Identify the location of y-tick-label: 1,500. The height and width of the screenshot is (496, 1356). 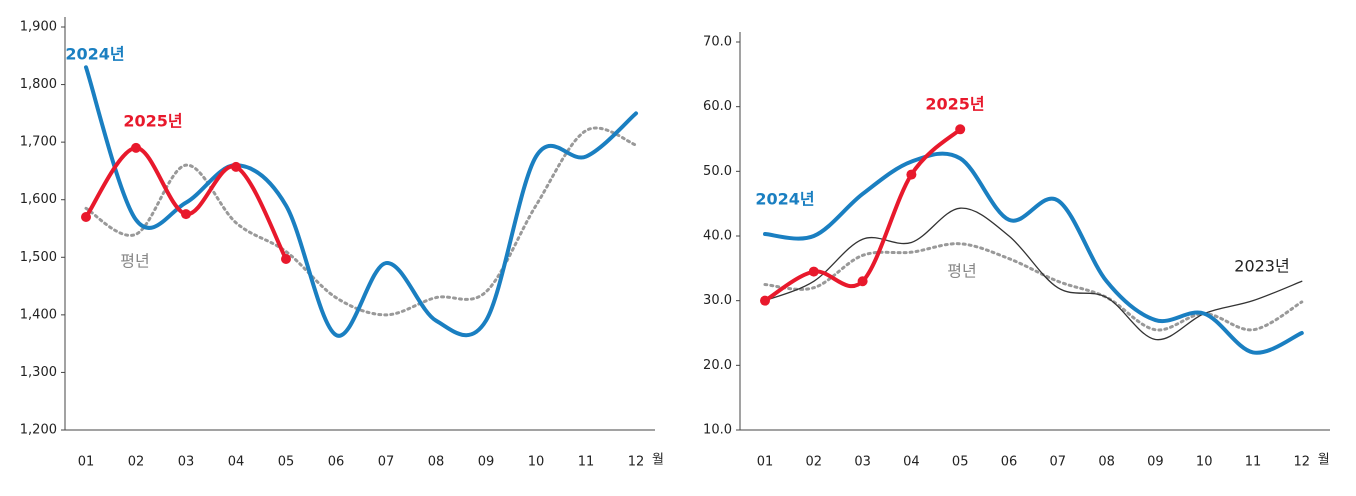
(38, 257).